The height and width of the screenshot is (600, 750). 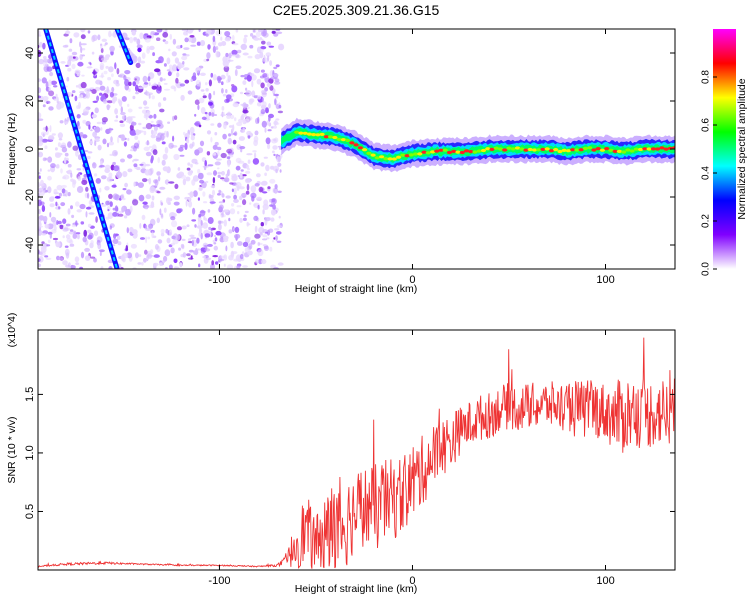 What do you see at coordinates (30, 245) in the screenshot?
I see `y-tick-label: -40` at bounding box center [30, 245].